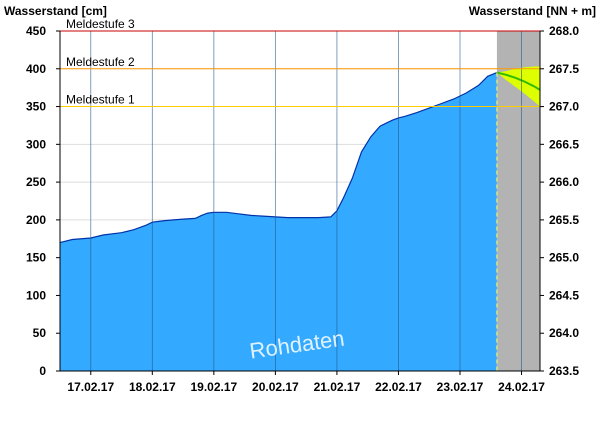 This screenshot has width=600, height=426. I want to click on y-right-tick-label: 268.0, so click(564, 31).